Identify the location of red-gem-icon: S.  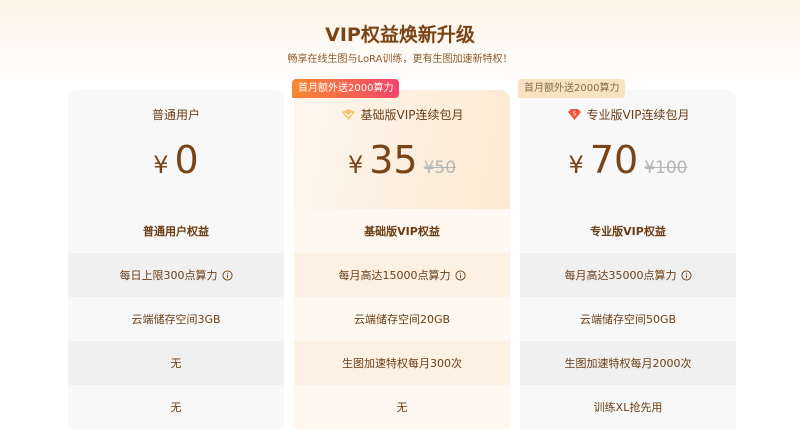
(574, 114).